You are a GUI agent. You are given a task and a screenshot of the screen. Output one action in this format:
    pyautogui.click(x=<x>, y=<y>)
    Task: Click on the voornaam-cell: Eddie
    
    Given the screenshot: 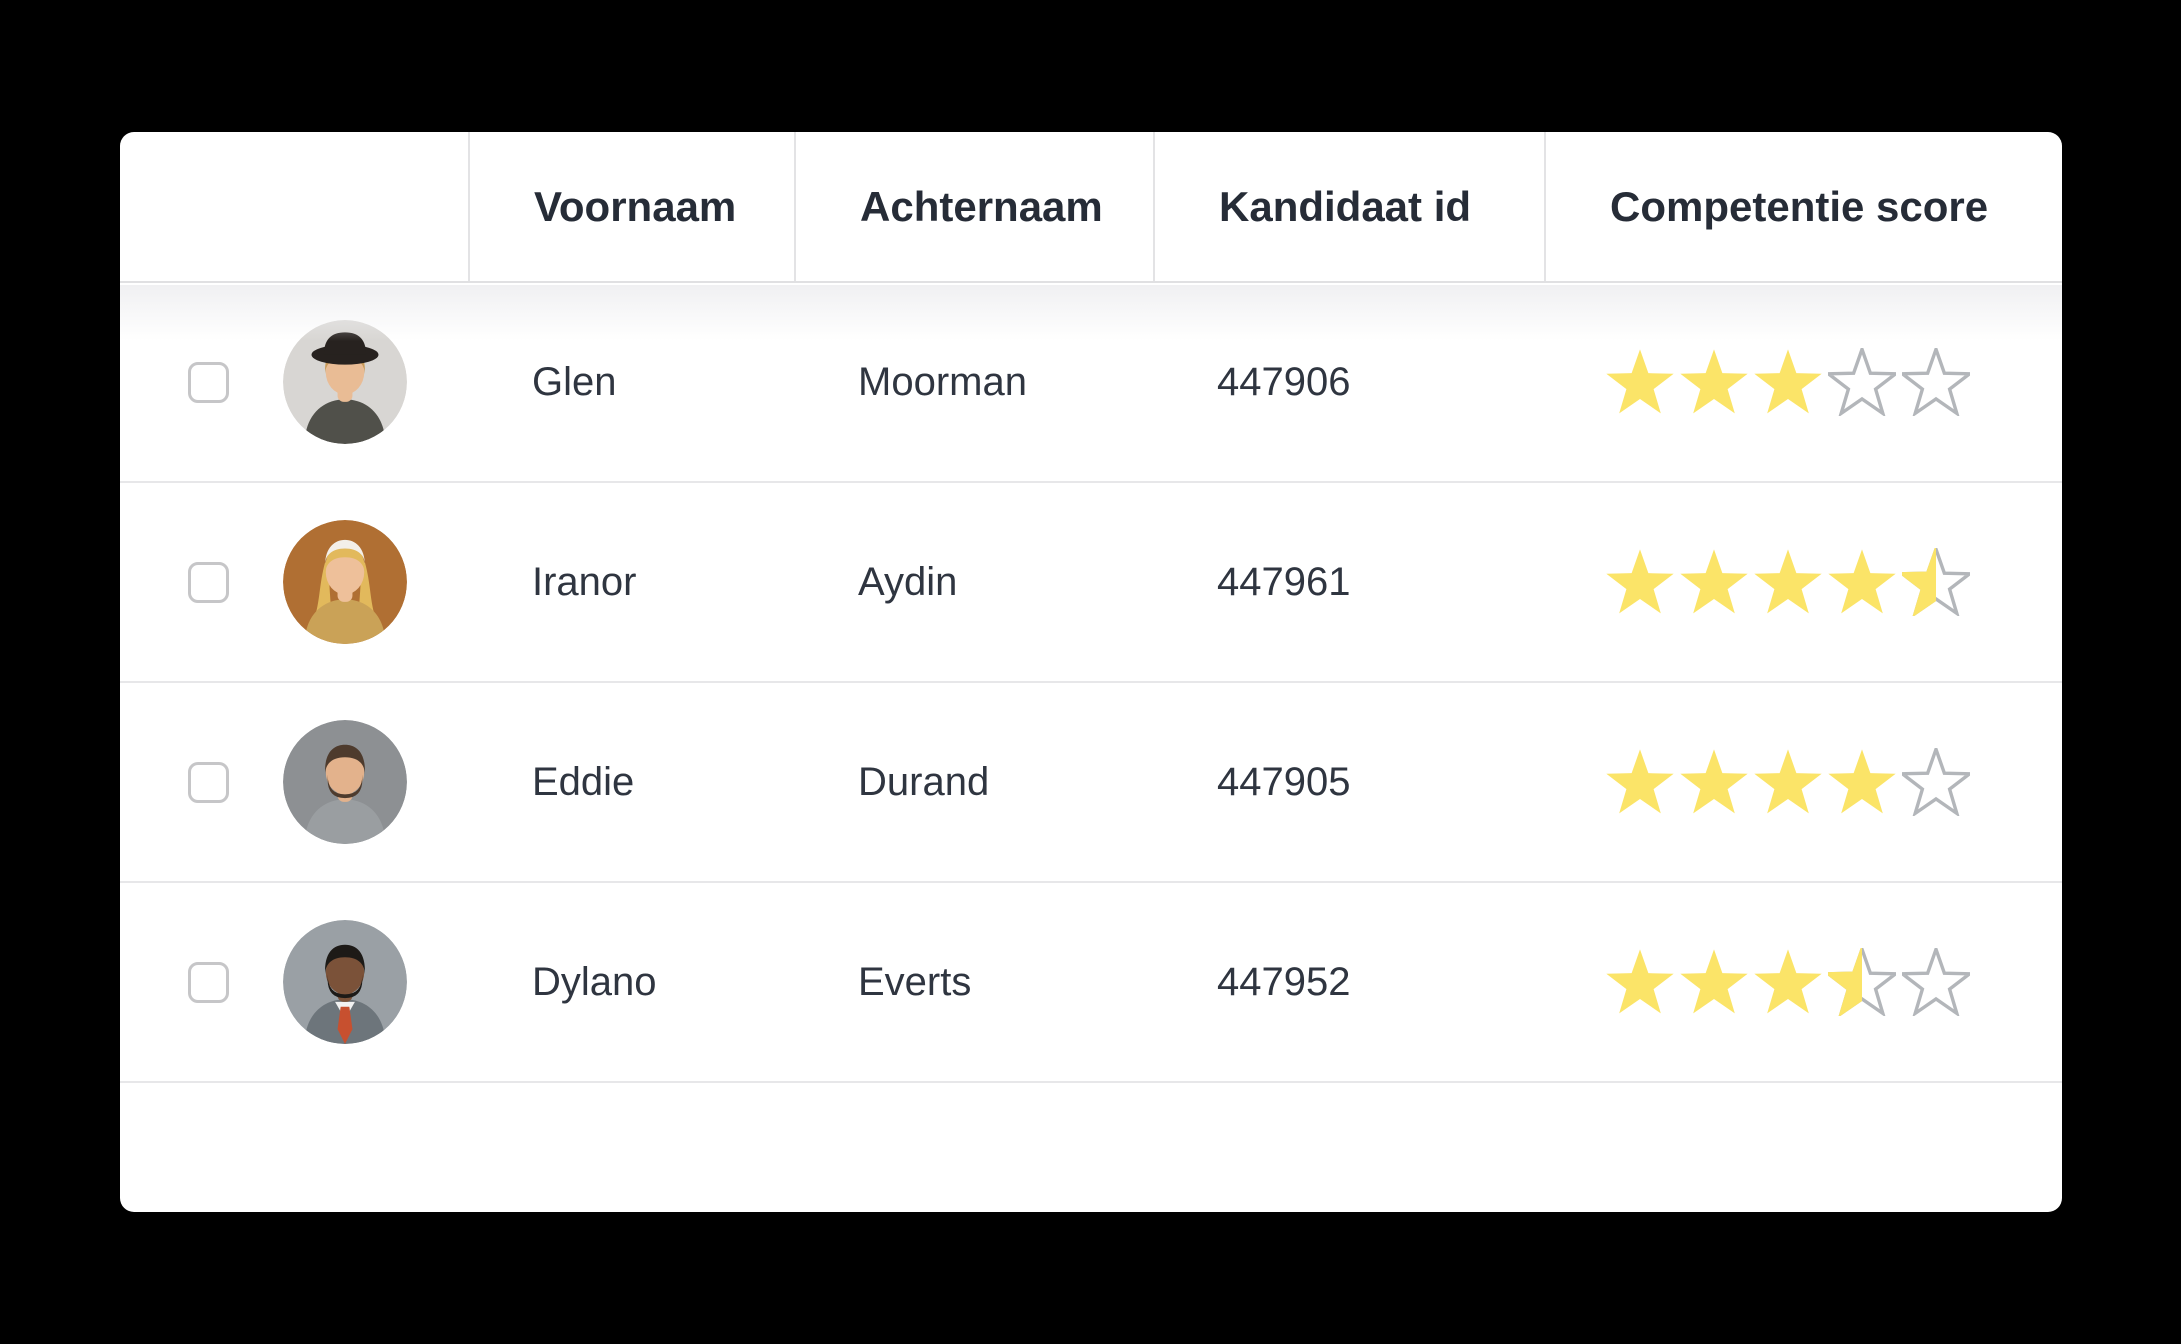 What is the action you would take?
    pyautogui.click(x=583, y=781)
    